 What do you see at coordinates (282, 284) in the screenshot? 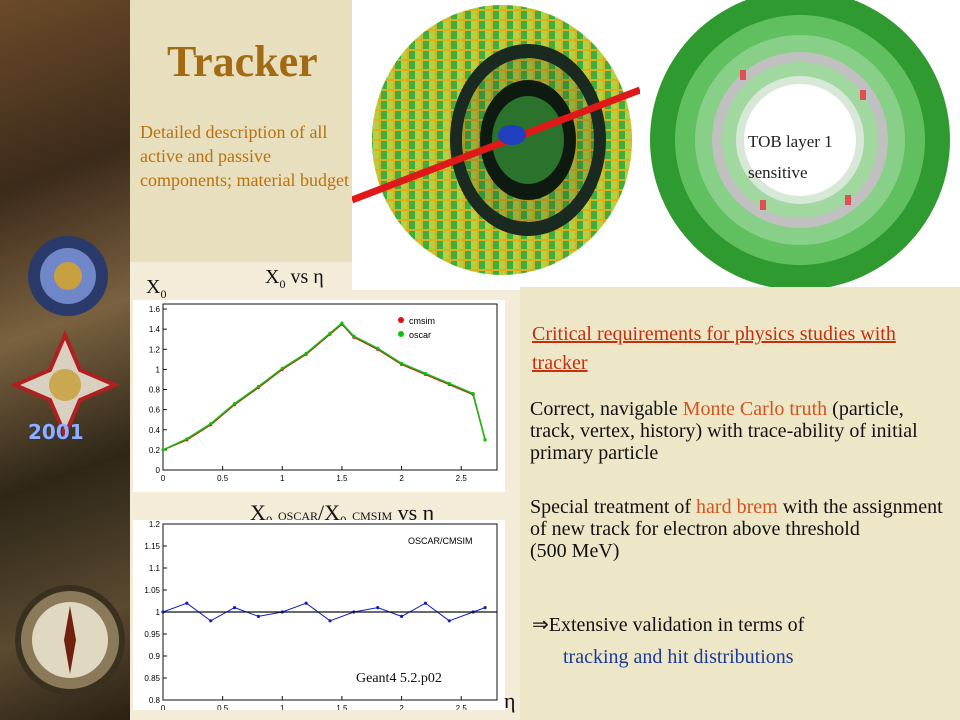
I see `plot1-title-sub: 0` at bounding box center [282, 284].